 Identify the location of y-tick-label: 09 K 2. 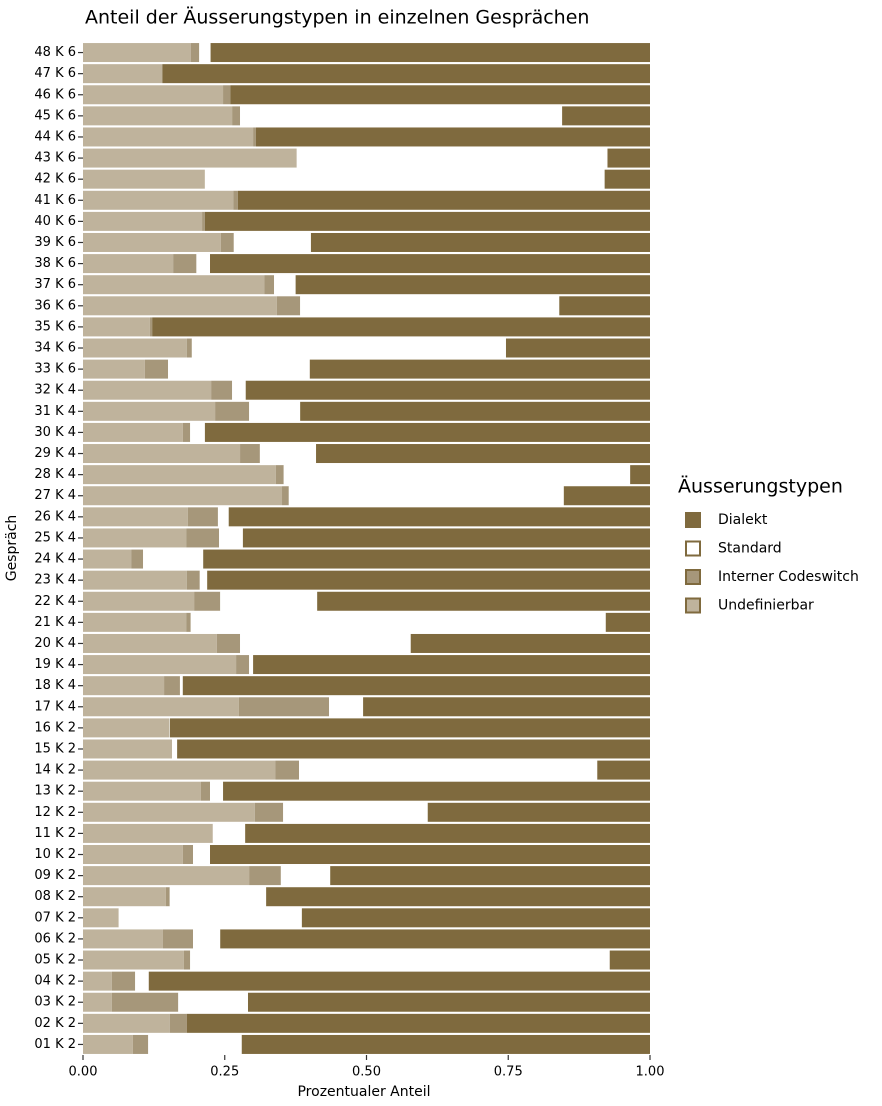
(55, 875).